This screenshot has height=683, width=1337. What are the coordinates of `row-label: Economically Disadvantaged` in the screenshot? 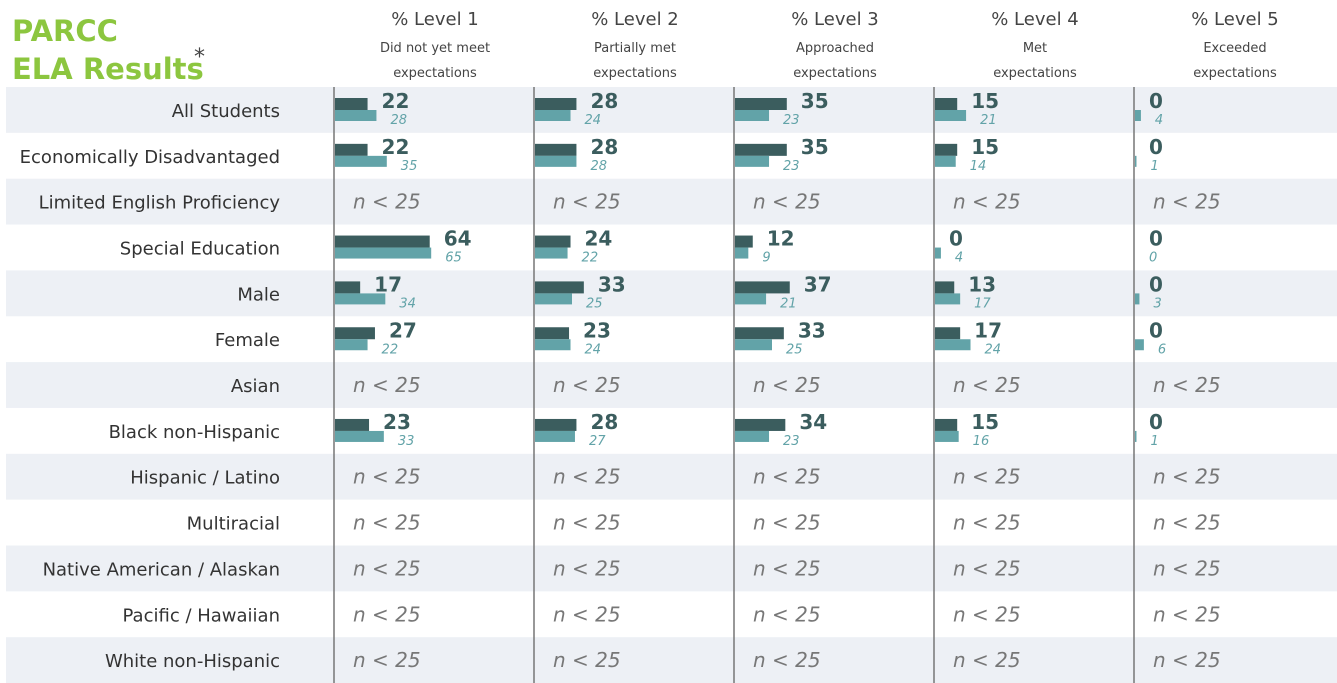 It's located at (150, 157).